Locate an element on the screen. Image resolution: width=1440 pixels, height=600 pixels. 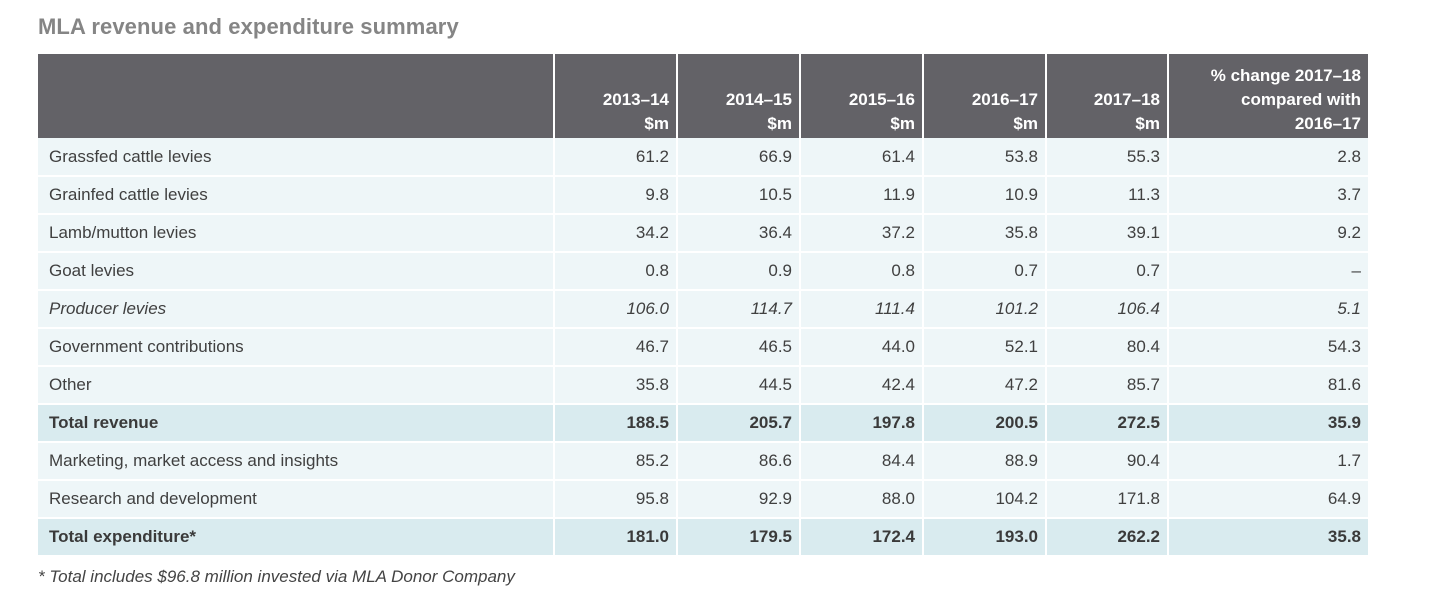
value-cell: 11.3 is located at coordinates (1107, 195).